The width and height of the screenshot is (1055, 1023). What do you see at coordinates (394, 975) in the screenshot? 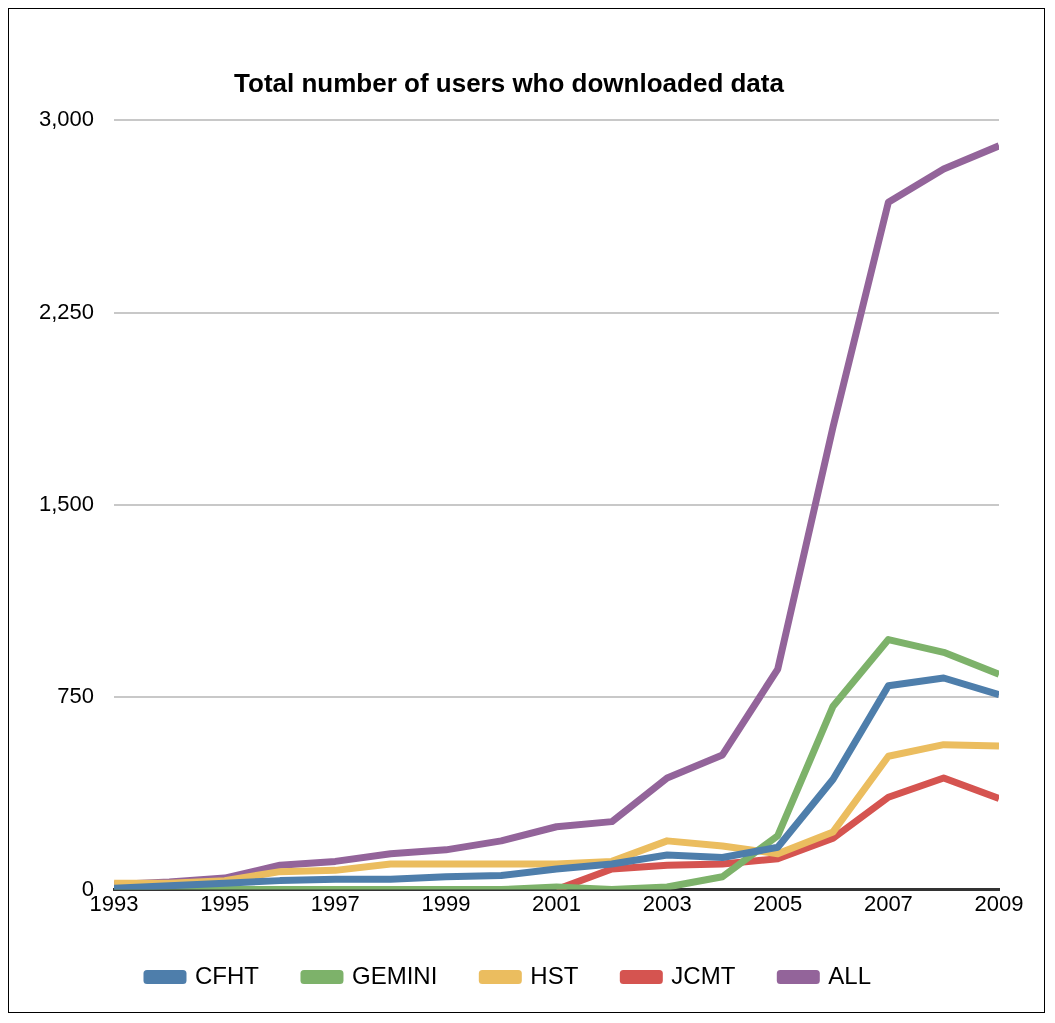
I see `legend-label: GEMINI` at bounding box center [394, 975].